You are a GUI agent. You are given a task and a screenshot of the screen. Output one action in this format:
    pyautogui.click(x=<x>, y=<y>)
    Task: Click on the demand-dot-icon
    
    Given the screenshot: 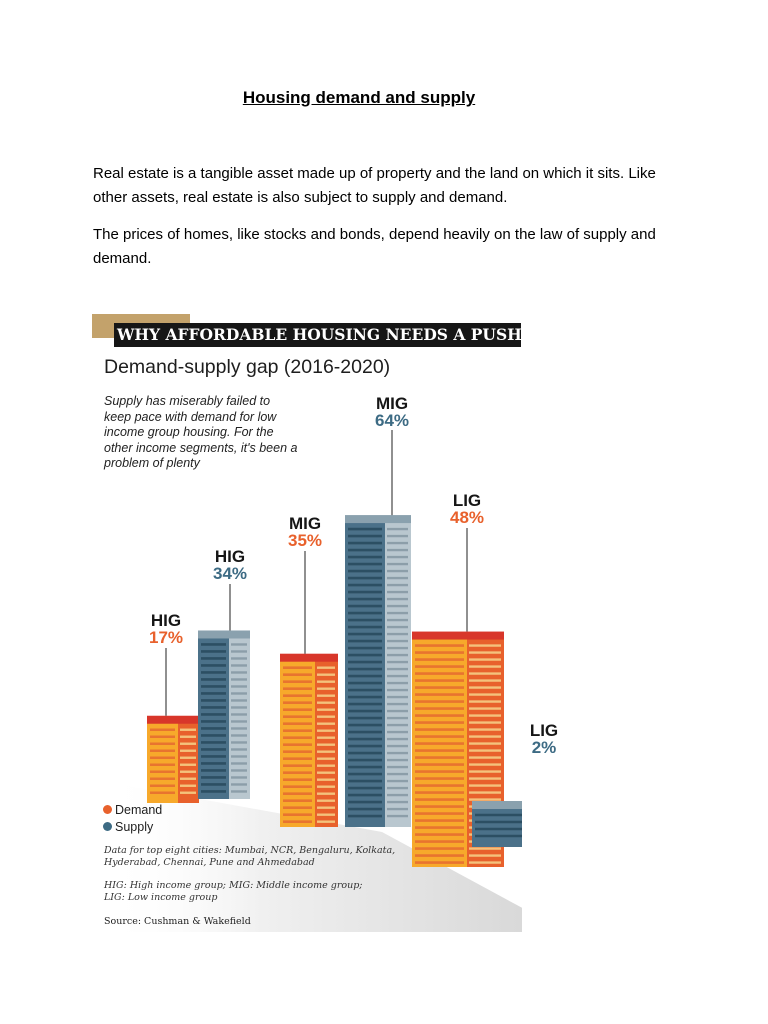 What is the action you would take?
    pyautogui.click(x=107, y=809)
    